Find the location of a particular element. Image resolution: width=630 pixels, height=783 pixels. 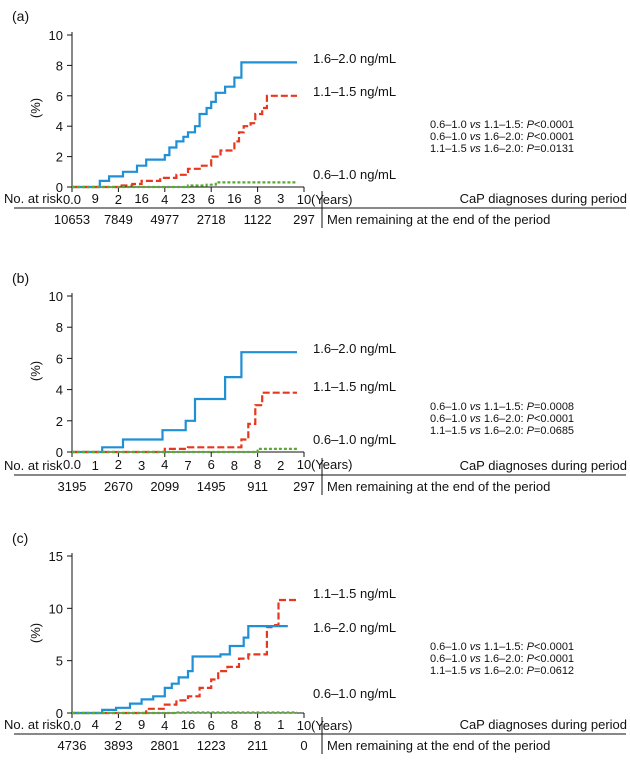

risk-row2-value: 10653 is located at coordinates (72, 219).